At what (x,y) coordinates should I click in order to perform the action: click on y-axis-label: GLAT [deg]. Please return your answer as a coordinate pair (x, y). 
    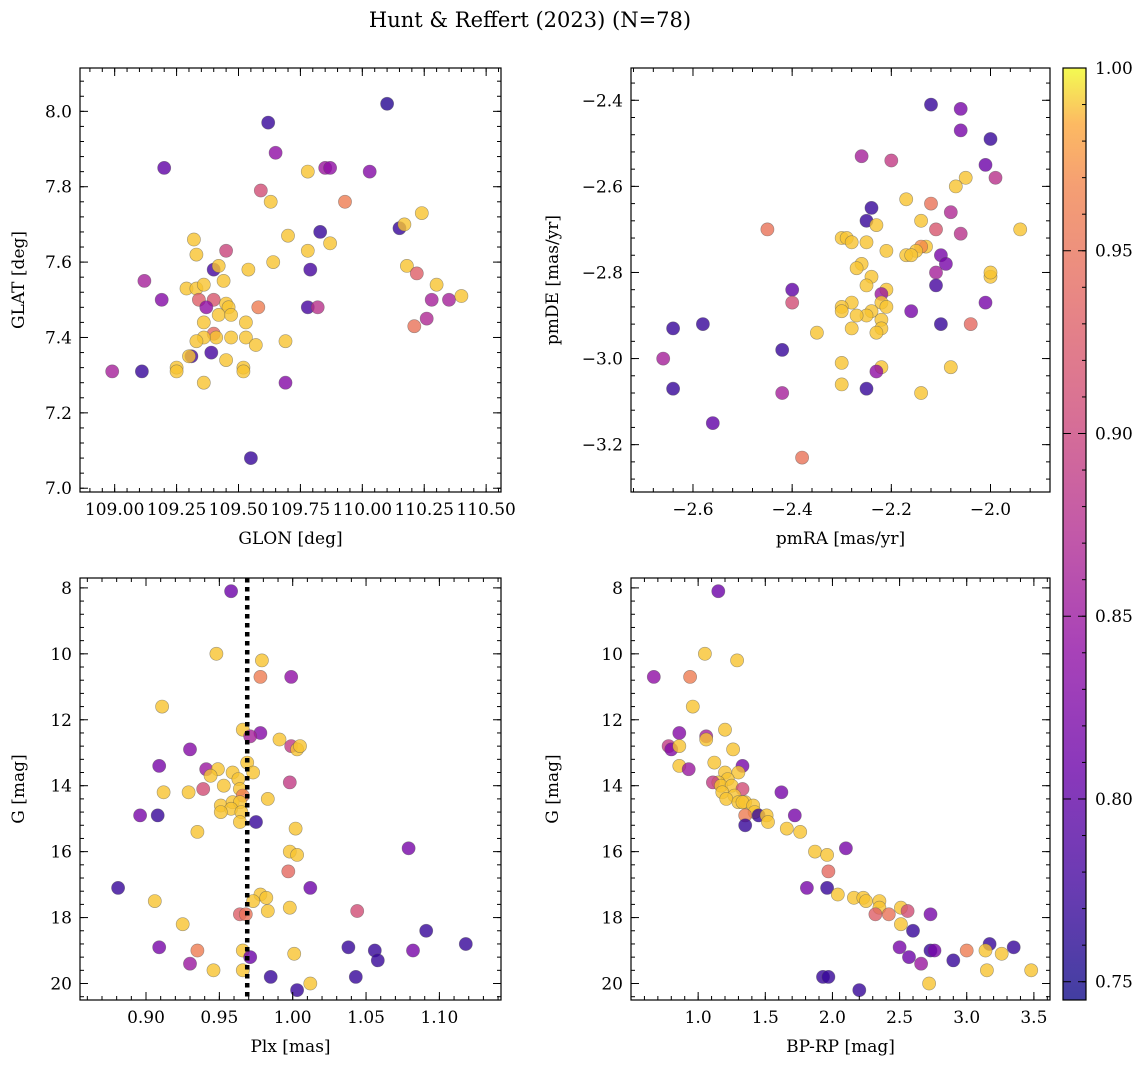
    Looking at the image, I should click on (19, 280).